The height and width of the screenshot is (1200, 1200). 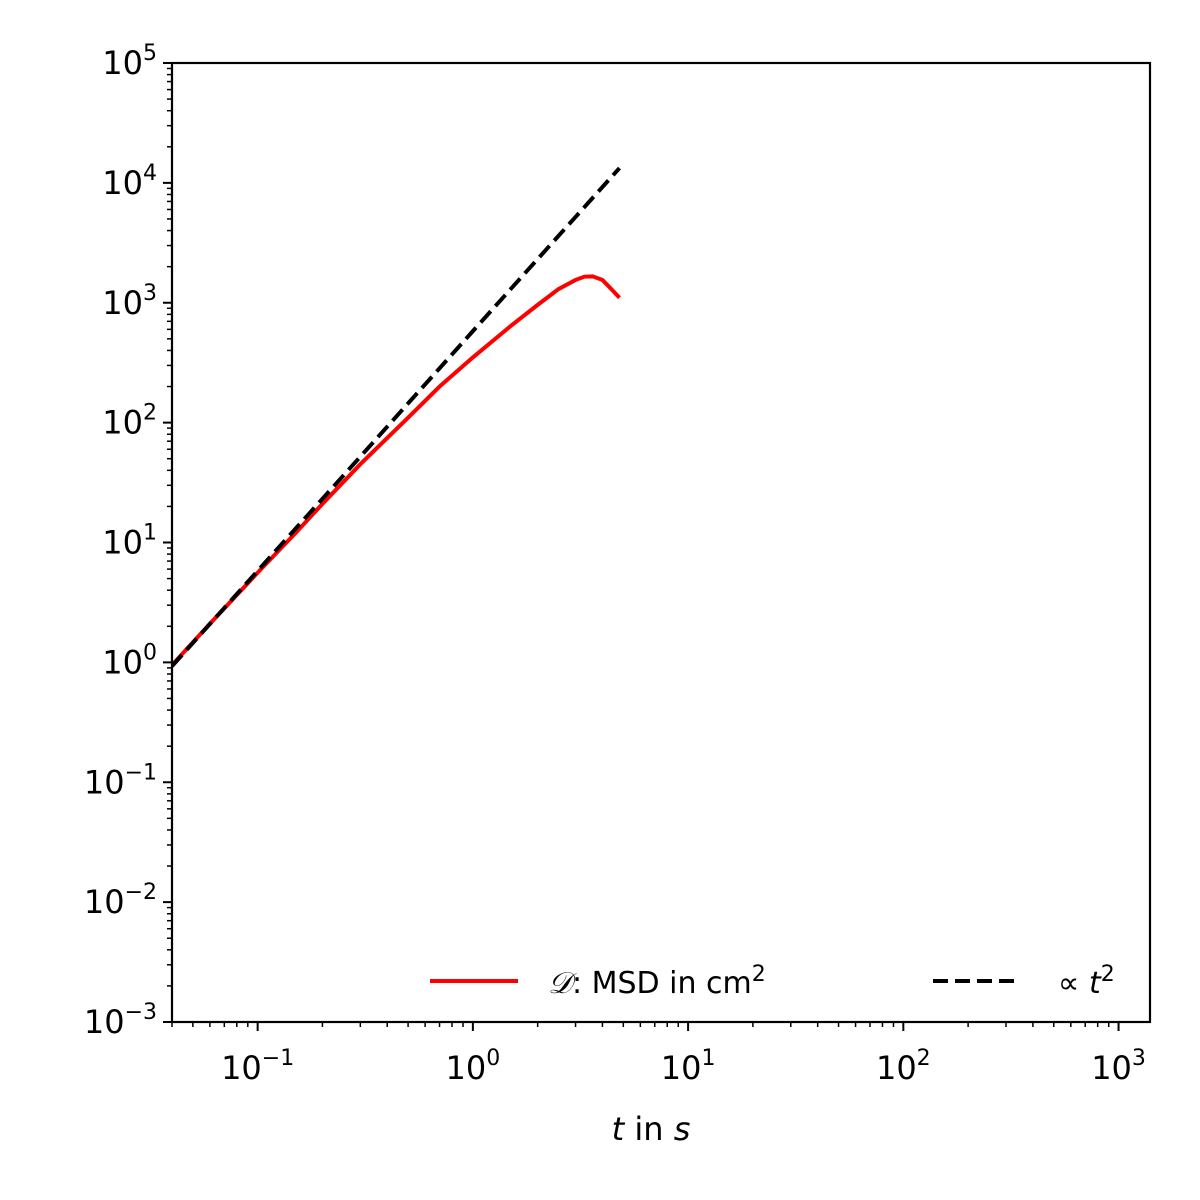 I want to click on y-tick-label-exp: 3, so click(x=150, y=293).